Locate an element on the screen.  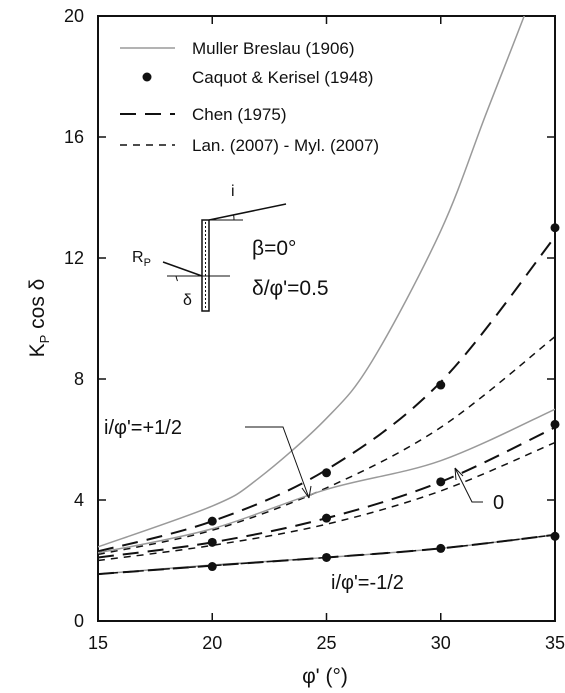
delta-angle-arc is located at coordinates (176, 278).